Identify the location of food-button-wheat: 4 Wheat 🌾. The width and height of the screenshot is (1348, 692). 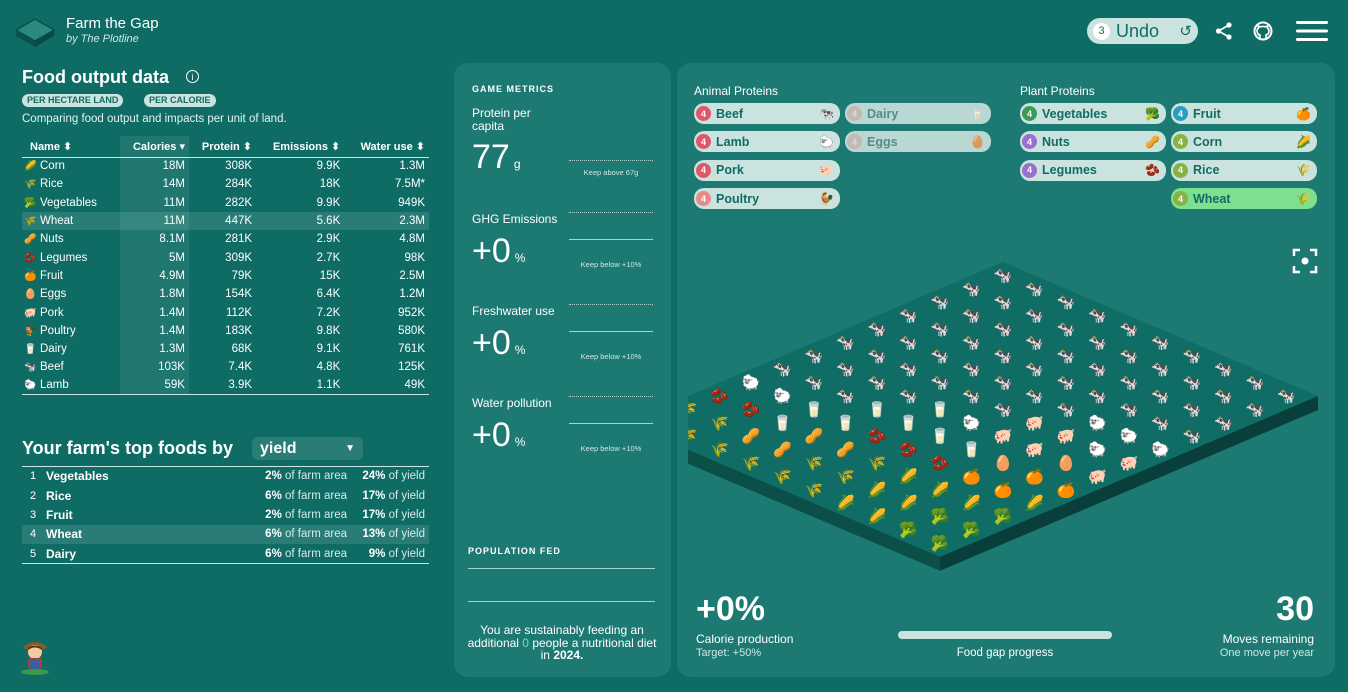
(1244, 199).